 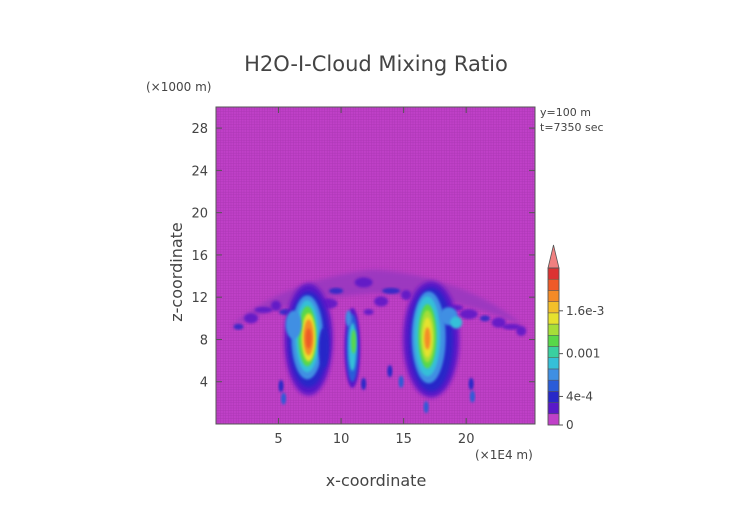 I want to click on x-axis-unit: (×1E4 m), so click(x=504, y=455).